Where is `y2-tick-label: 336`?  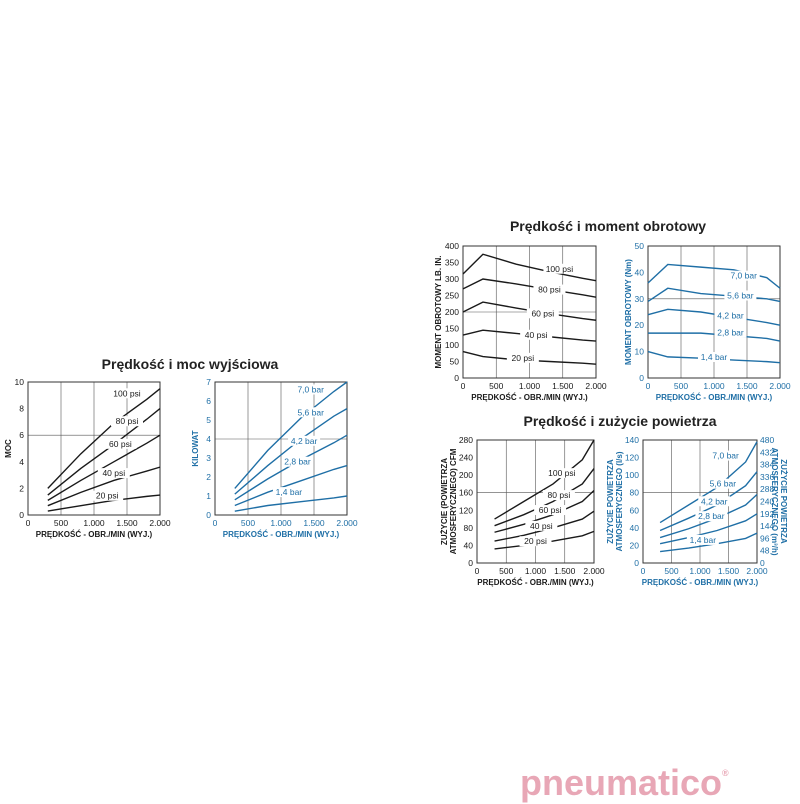
y2-tick-label: 336 is located at coordinates (767, 477).